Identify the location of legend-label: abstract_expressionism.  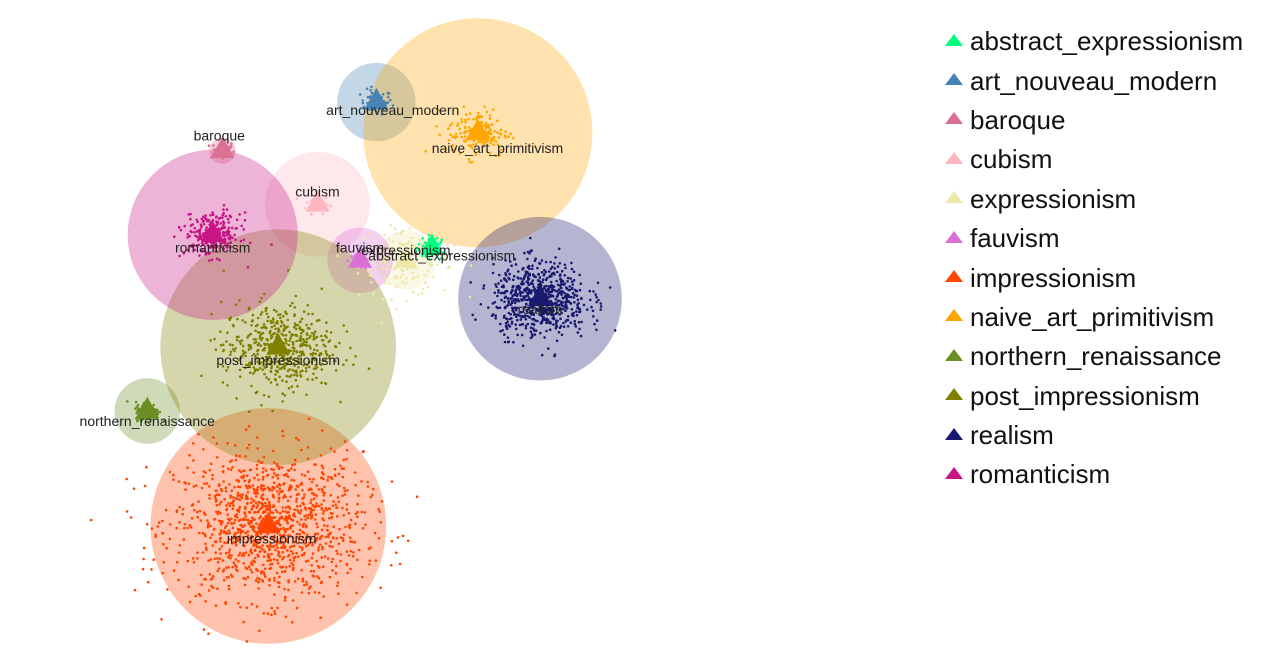
(1107, 41).